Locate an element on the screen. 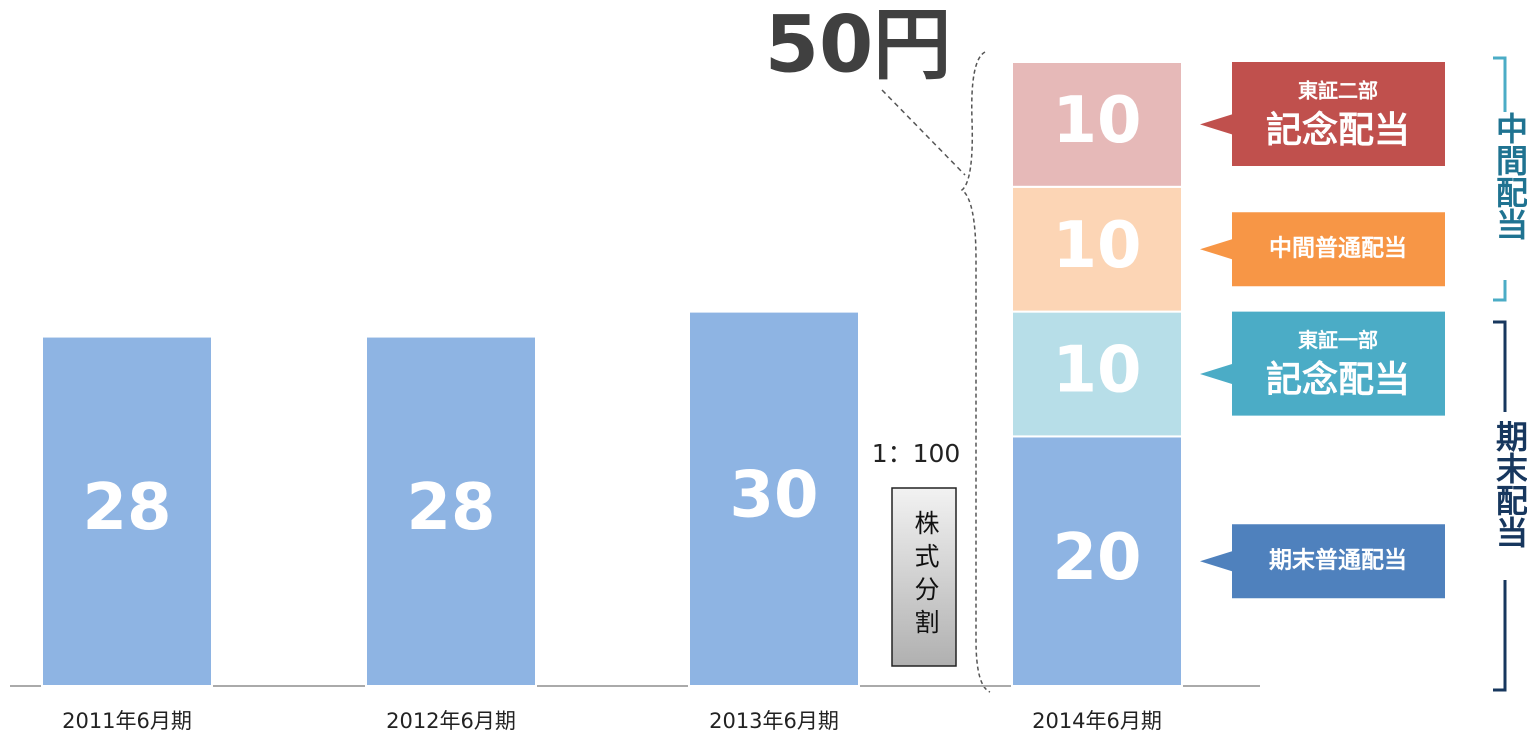 Image resolution: width=1527 pixels, height=735 pixels. x-tick-label: 2012年6月期 is located at coordinates (451, 721).